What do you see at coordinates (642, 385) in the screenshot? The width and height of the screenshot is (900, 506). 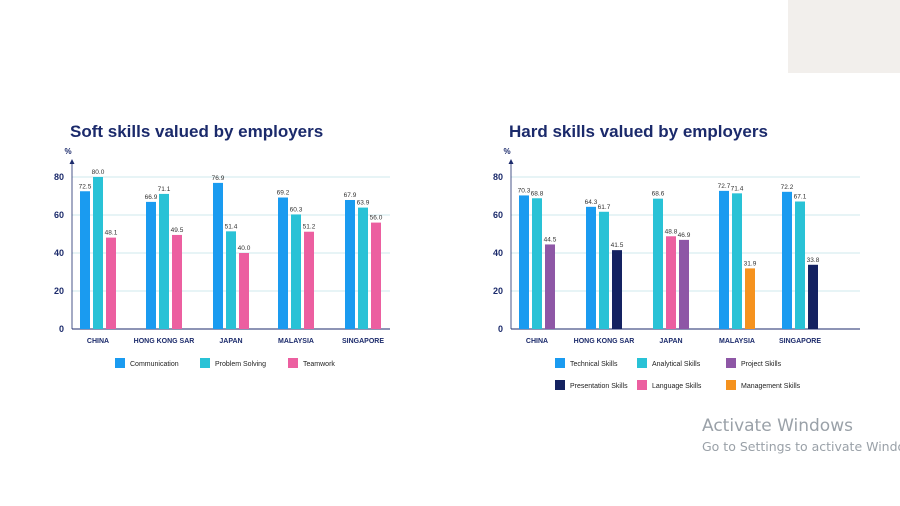 I see `hard-legend-swatch-language-skills` at bounding box center [642, 385].